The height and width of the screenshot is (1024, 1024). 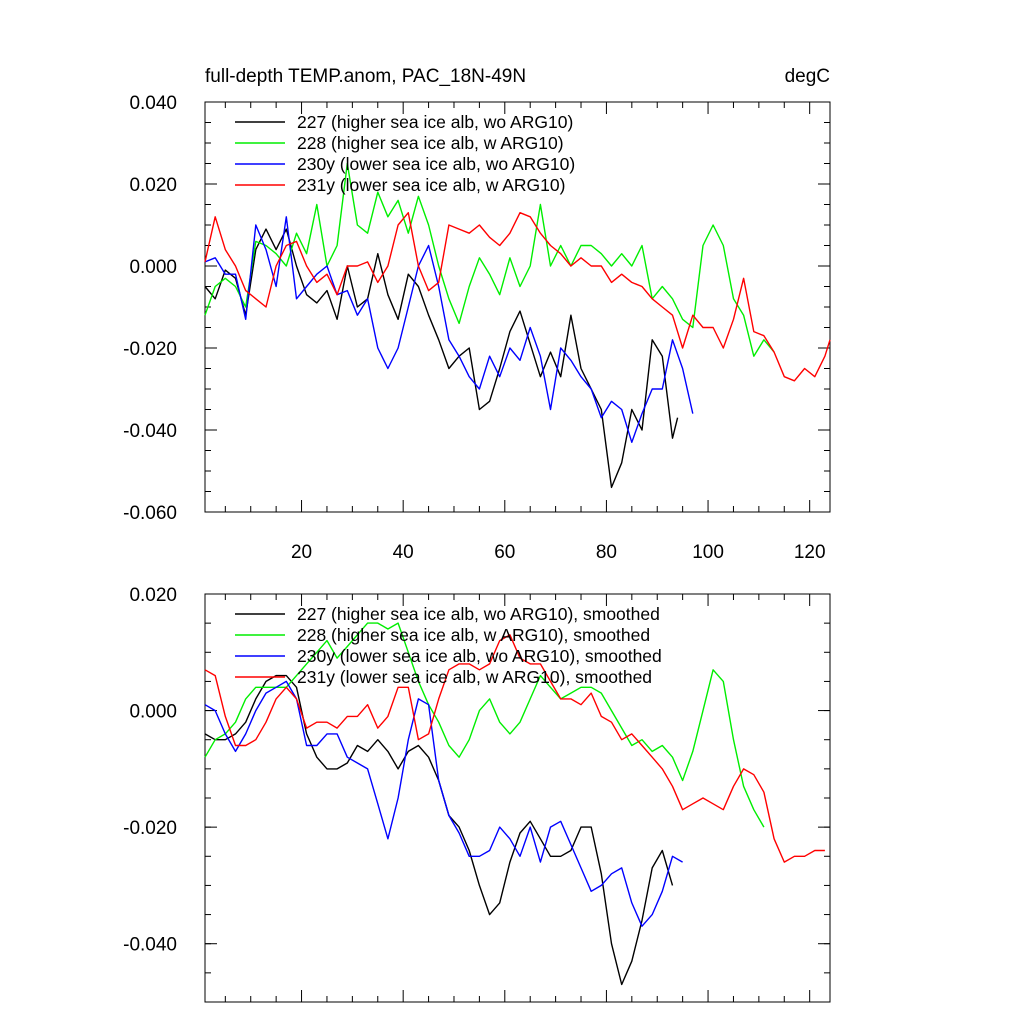 What do you see at coordinates (431, 185) in the screenshot?
I see `legend-label: 231y (lower sea ice alb, w ARG10)` at bounding box center [431, 185].